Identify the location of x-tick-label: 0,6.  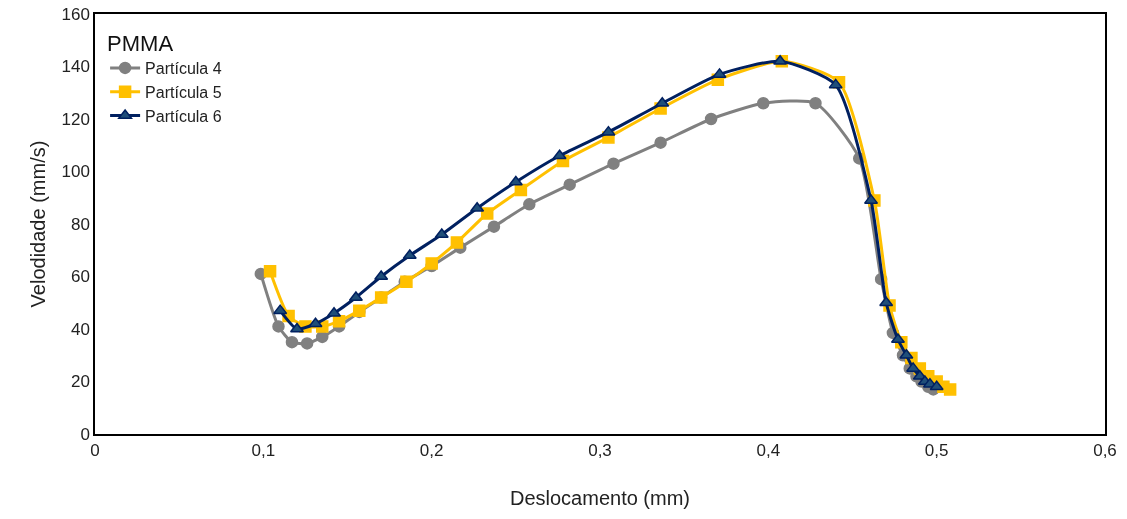
(1105, 451).